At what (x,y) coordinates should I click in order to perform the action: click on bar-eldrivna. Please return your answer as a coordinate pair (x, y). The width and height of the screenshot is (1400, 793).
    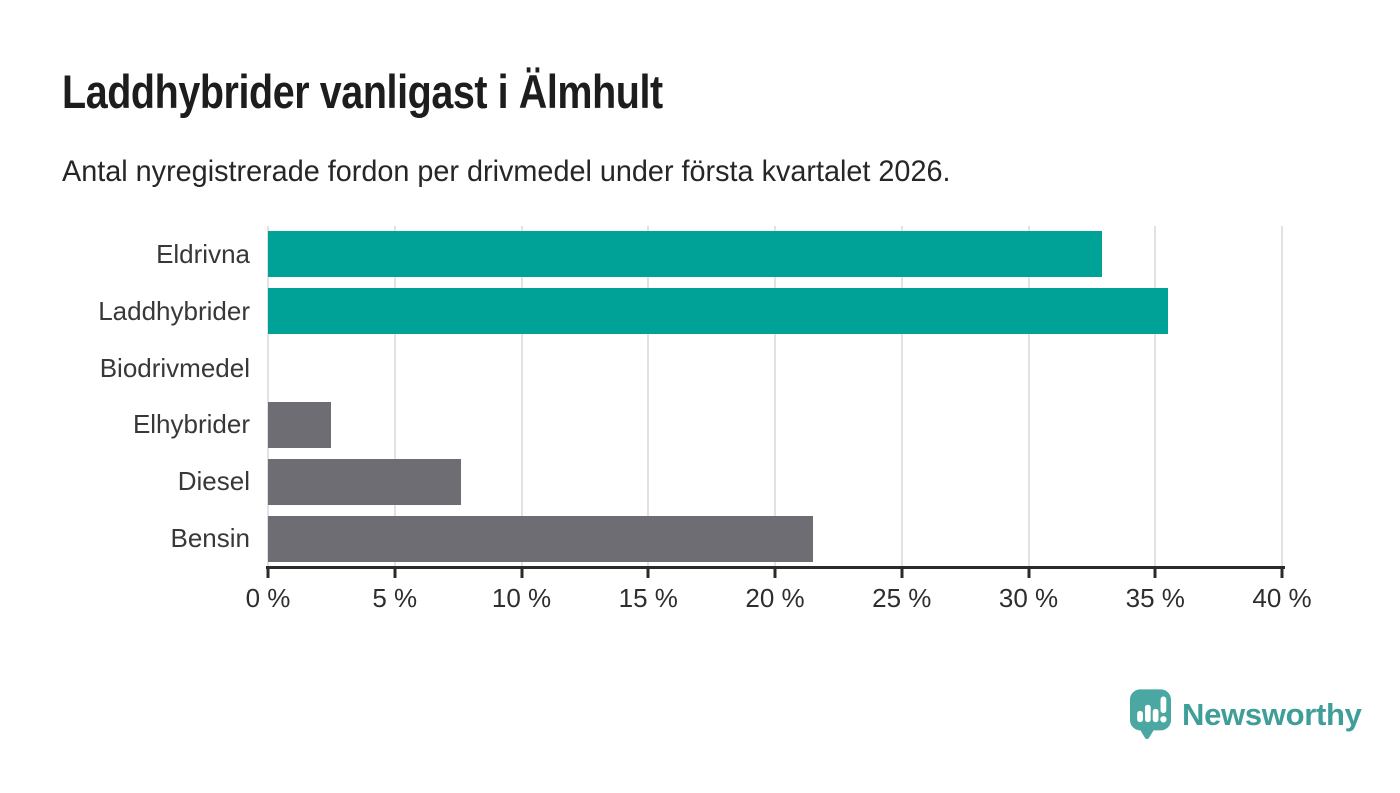
    Looking at the image, I should click on (685, 254).